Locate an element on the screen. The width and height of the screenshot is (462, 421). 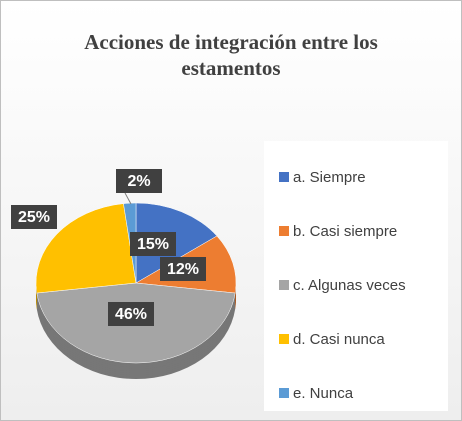
data-label: 15% is located at coordinates (153, 244).